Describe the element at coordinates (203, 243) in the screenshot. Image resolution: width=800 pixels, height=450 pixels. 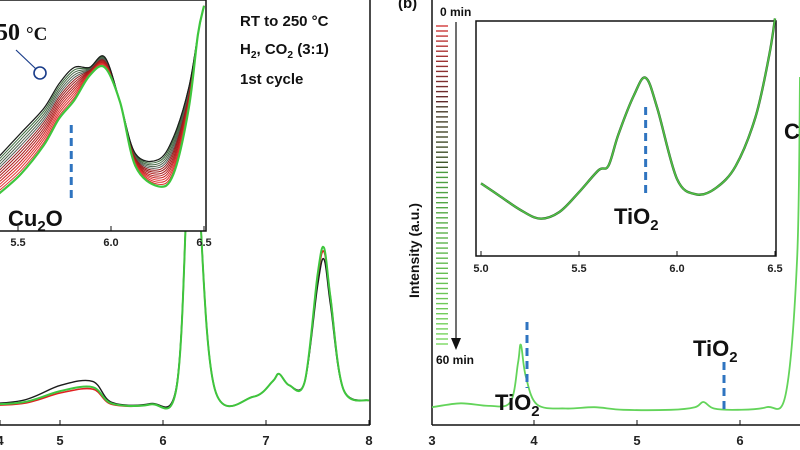
I see `panel-a-inset-tick-label: 6.5` at that location.